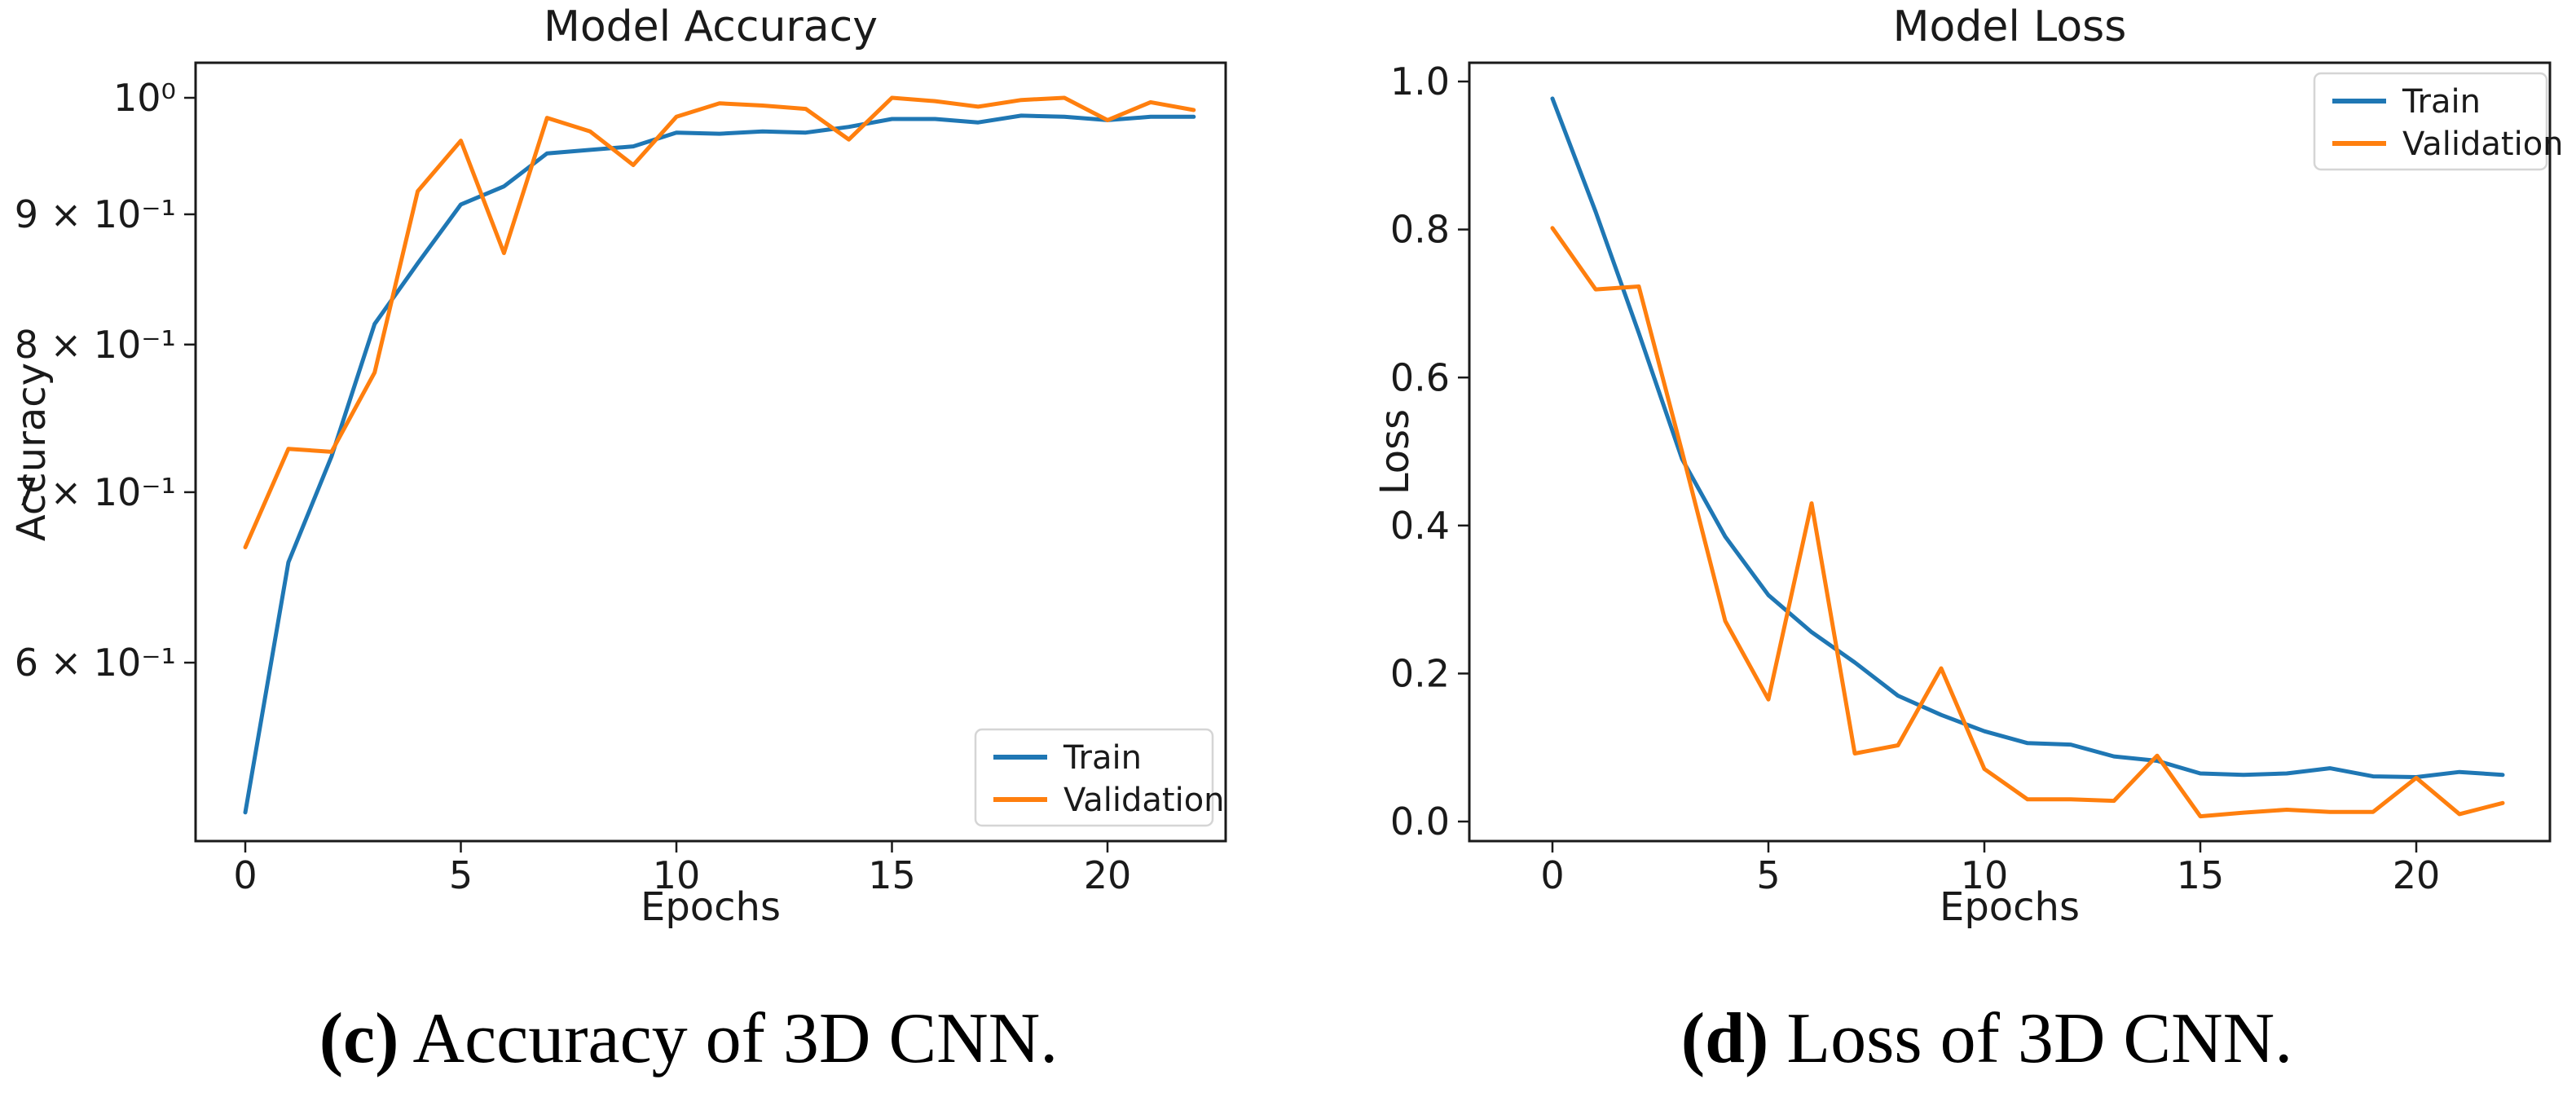 The height and width of the screenshot is (1097, 2576). What do you see at coordinates (729, 1038) in the screenshot?
I see `caption-c-text: Accuracy of 3D CNN.` at bounding box center [729, 1038].